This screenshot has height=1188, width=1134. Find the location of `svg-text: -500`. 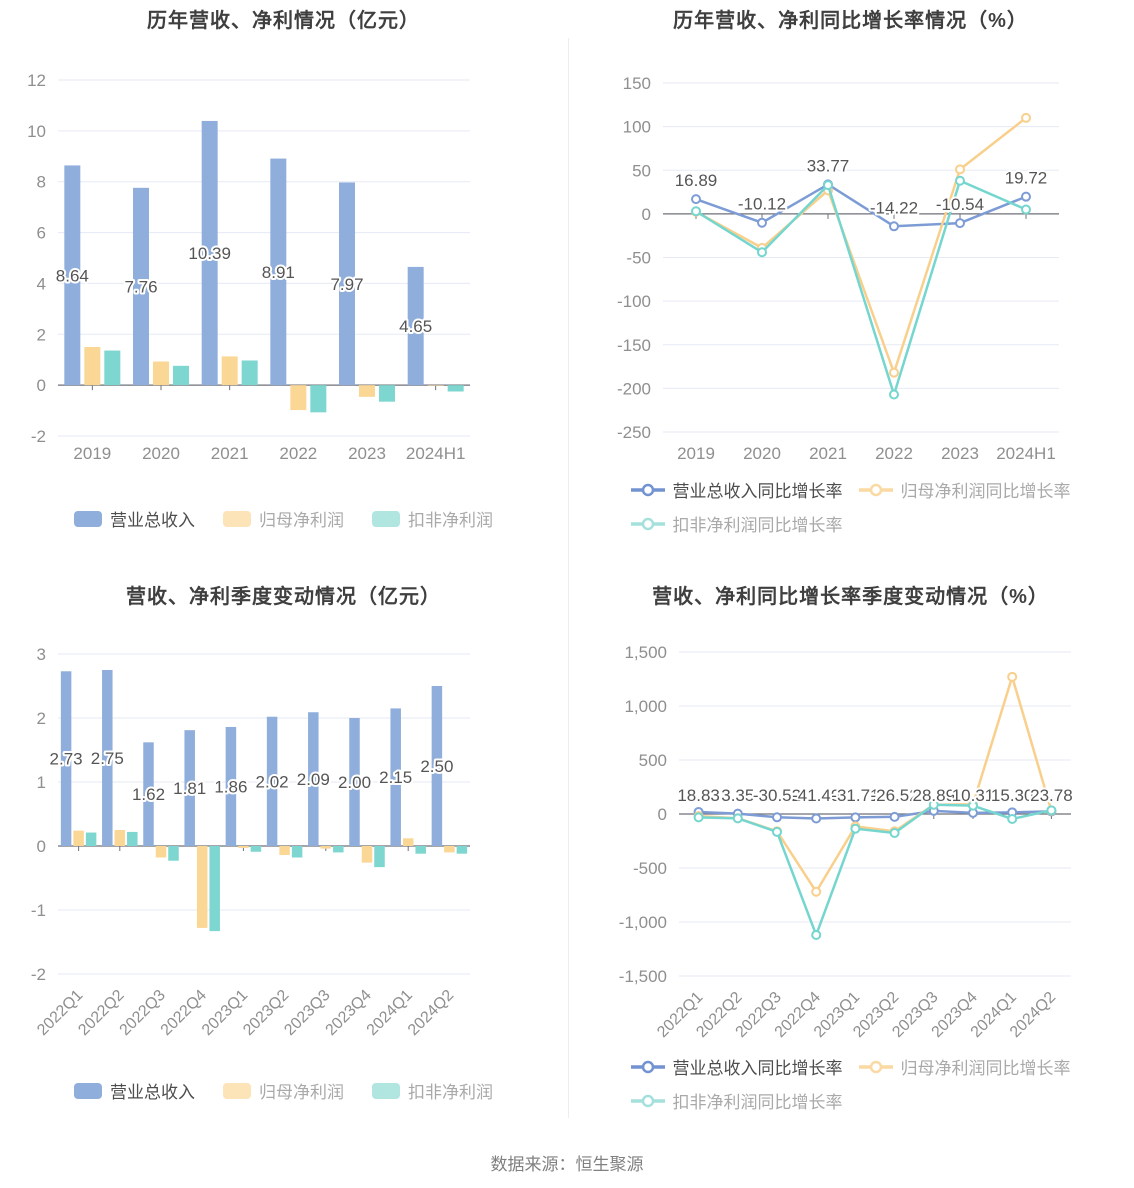

svg-text: -500 is located at coordinates (650, 868).